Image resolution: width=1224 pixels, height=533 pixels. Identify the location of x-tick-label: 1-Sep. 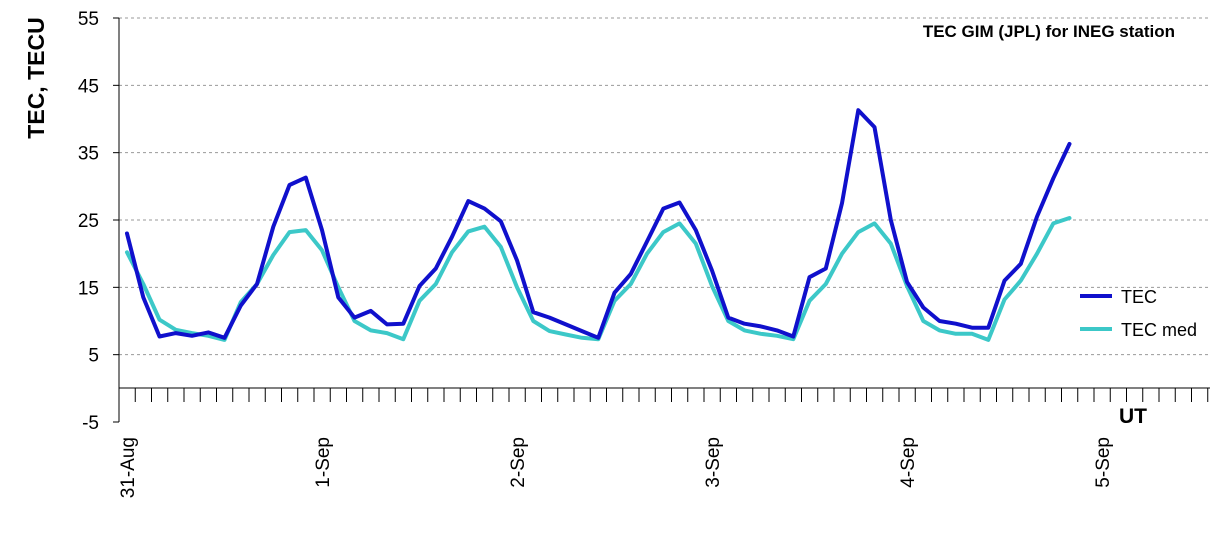
(323, 462).